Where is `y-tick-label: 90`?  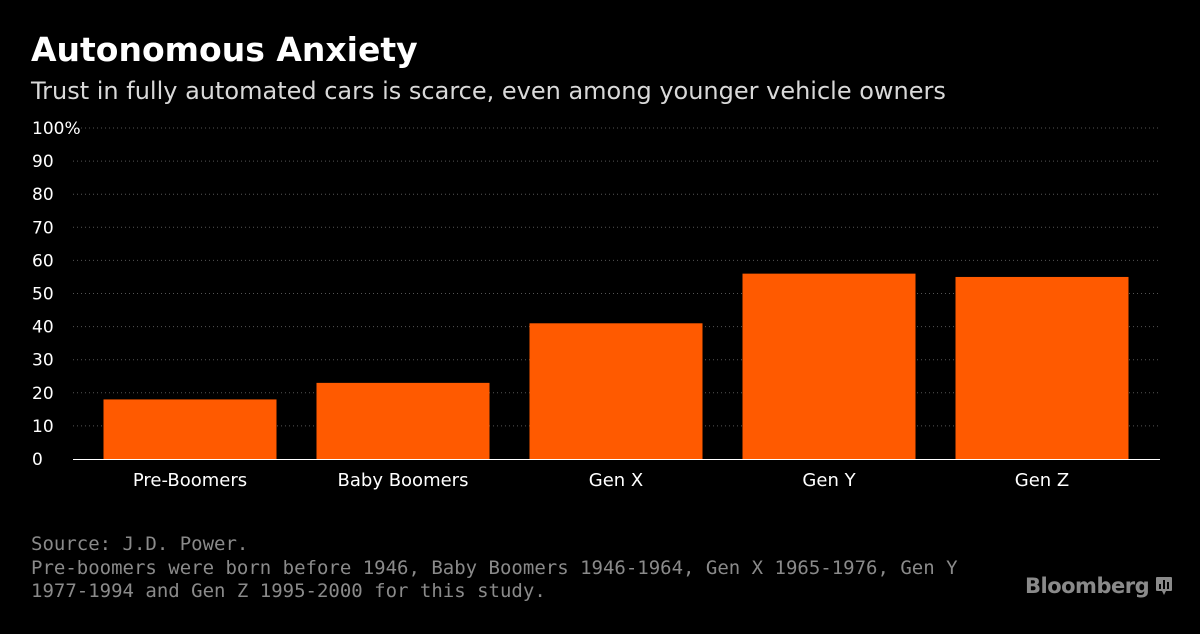 y-tick-label: 90 is located at coordinates (43, 162).